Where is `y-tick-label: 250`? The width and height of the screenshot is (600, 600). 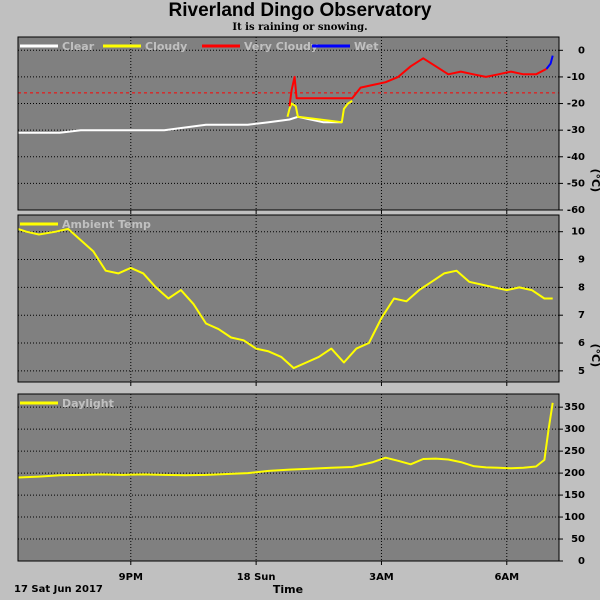 y-tick-label: 250 is located at coordinates (574, 451).